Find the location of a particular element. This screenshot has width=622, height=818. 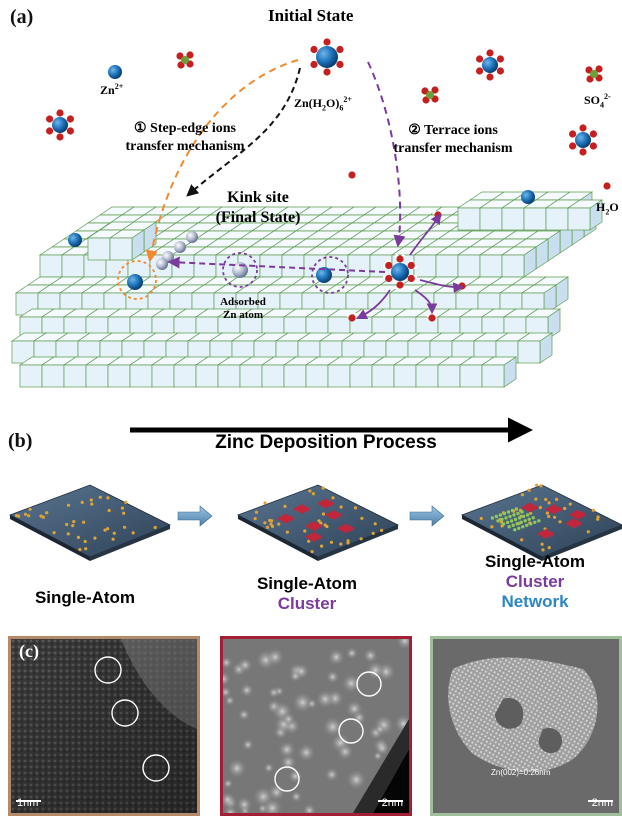

initial-state-title: Initial State is located at coordinates (311, 15).